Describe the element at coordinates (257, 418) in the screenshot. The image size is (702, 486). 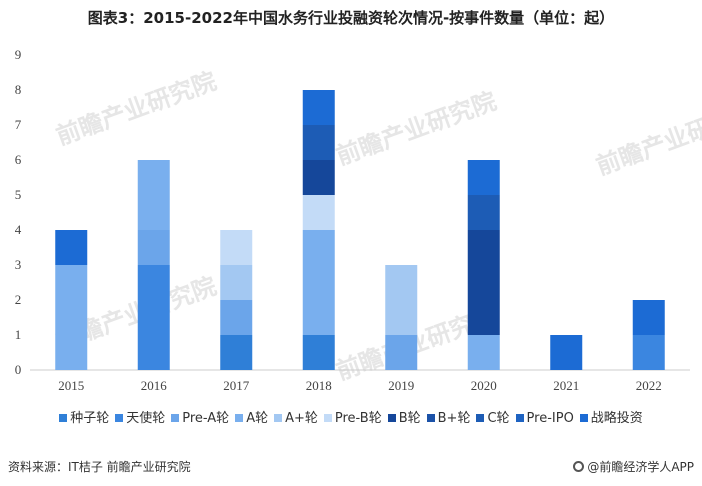
I see `legend-label: A轮` at that location.